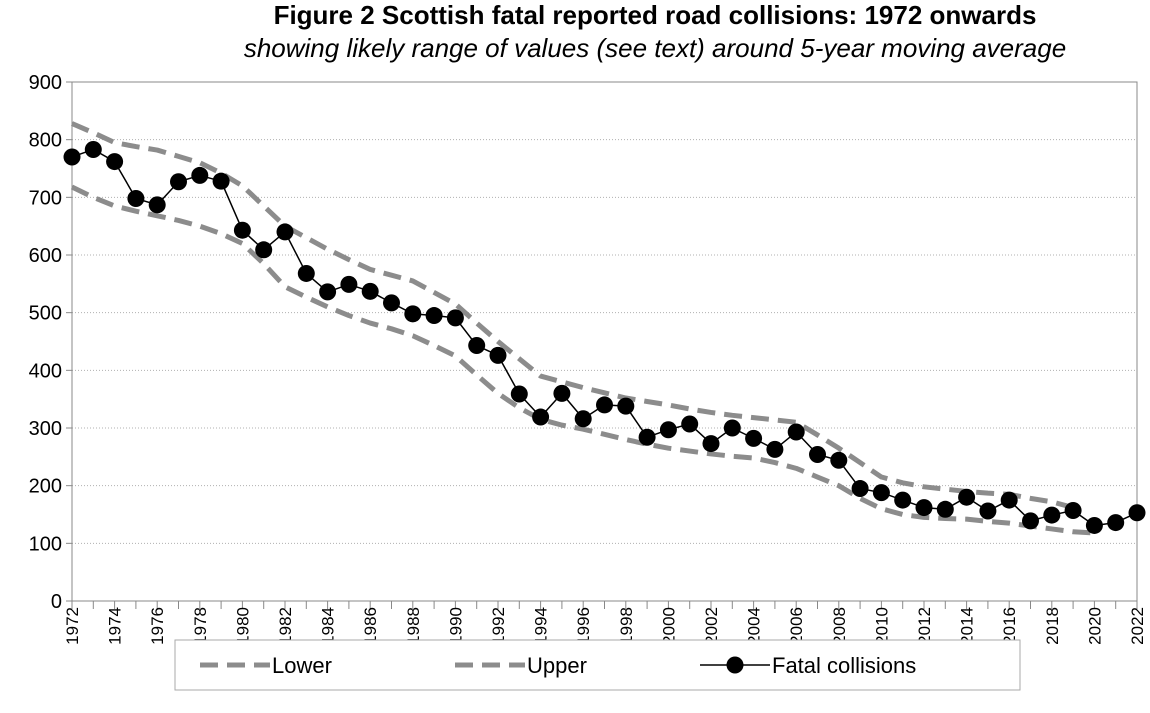 Image resolution: width=1150 pixels, height=713 pixels. What do you see at coordinates (796, 626) in the screenshot?
I see `x-tick-label: 2006` at bounding box center [796, 626].